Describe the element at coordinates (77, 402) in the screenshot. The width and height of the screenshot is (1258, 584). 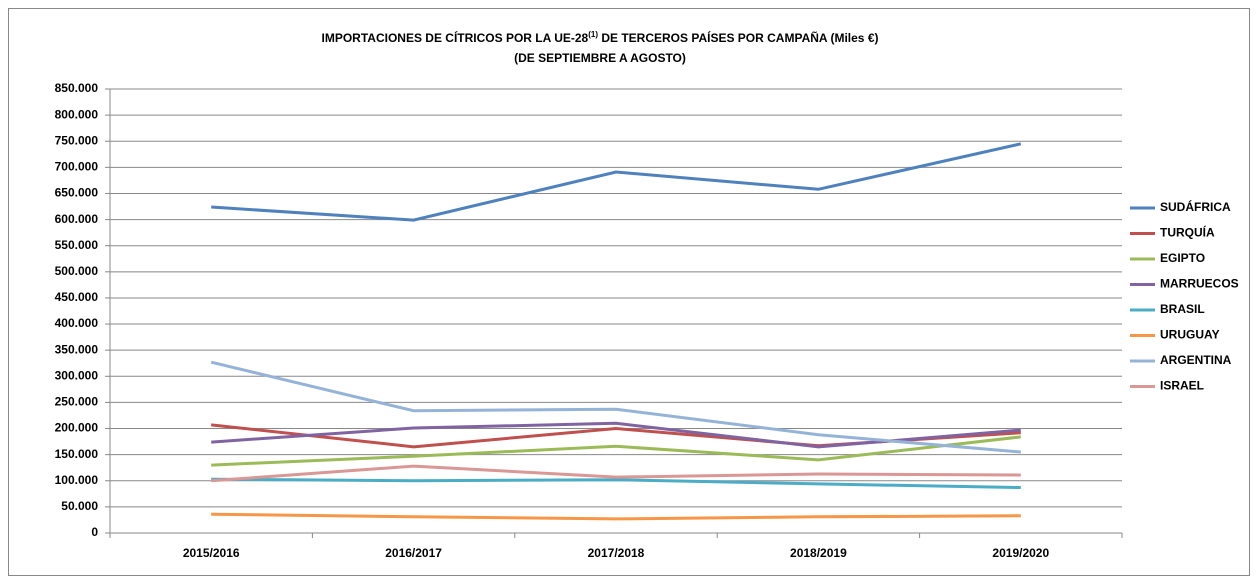
I see `y-tick-label: 250.000` at that location.